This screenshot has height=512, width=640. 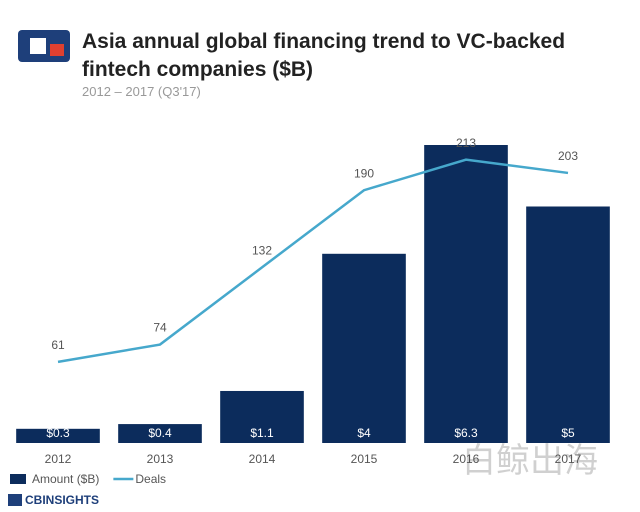 What do you see at coordinates (62, 500) in the screenshot?
I see `source: CBINSIGHTS` at bounding box center [62, 500].